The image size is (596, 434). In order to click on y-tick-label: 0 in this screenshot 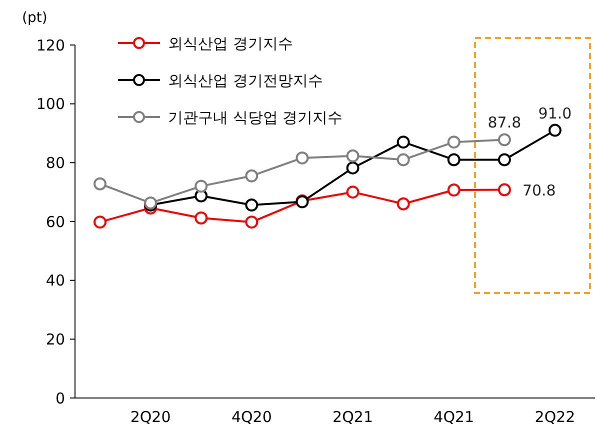, I will do `click(60, 398)`.